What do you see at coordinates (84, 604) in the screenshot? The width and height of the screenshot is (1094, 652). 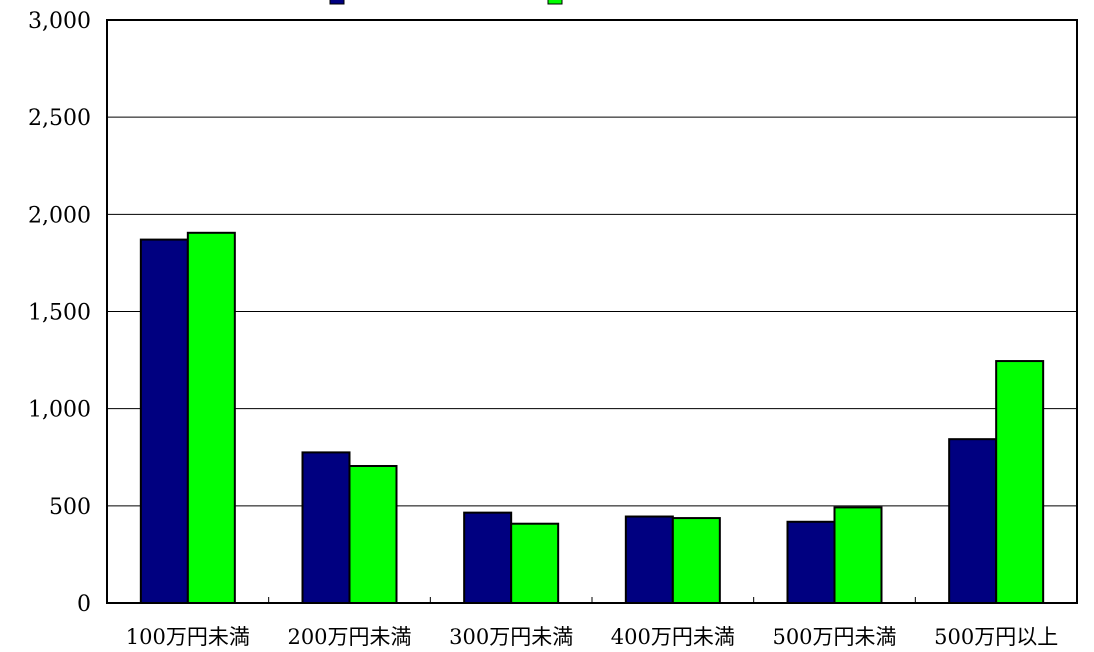 I see `y-tick-label: 0` at bounding box center [84, 604].